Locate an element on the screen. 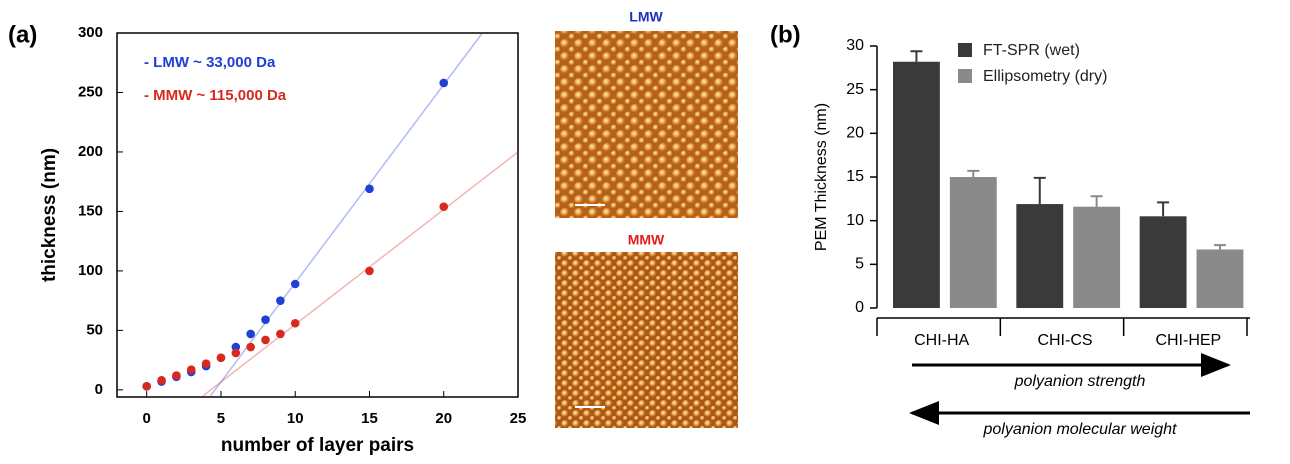  x-tick-label: 0 is located at coordinates (147, 418).